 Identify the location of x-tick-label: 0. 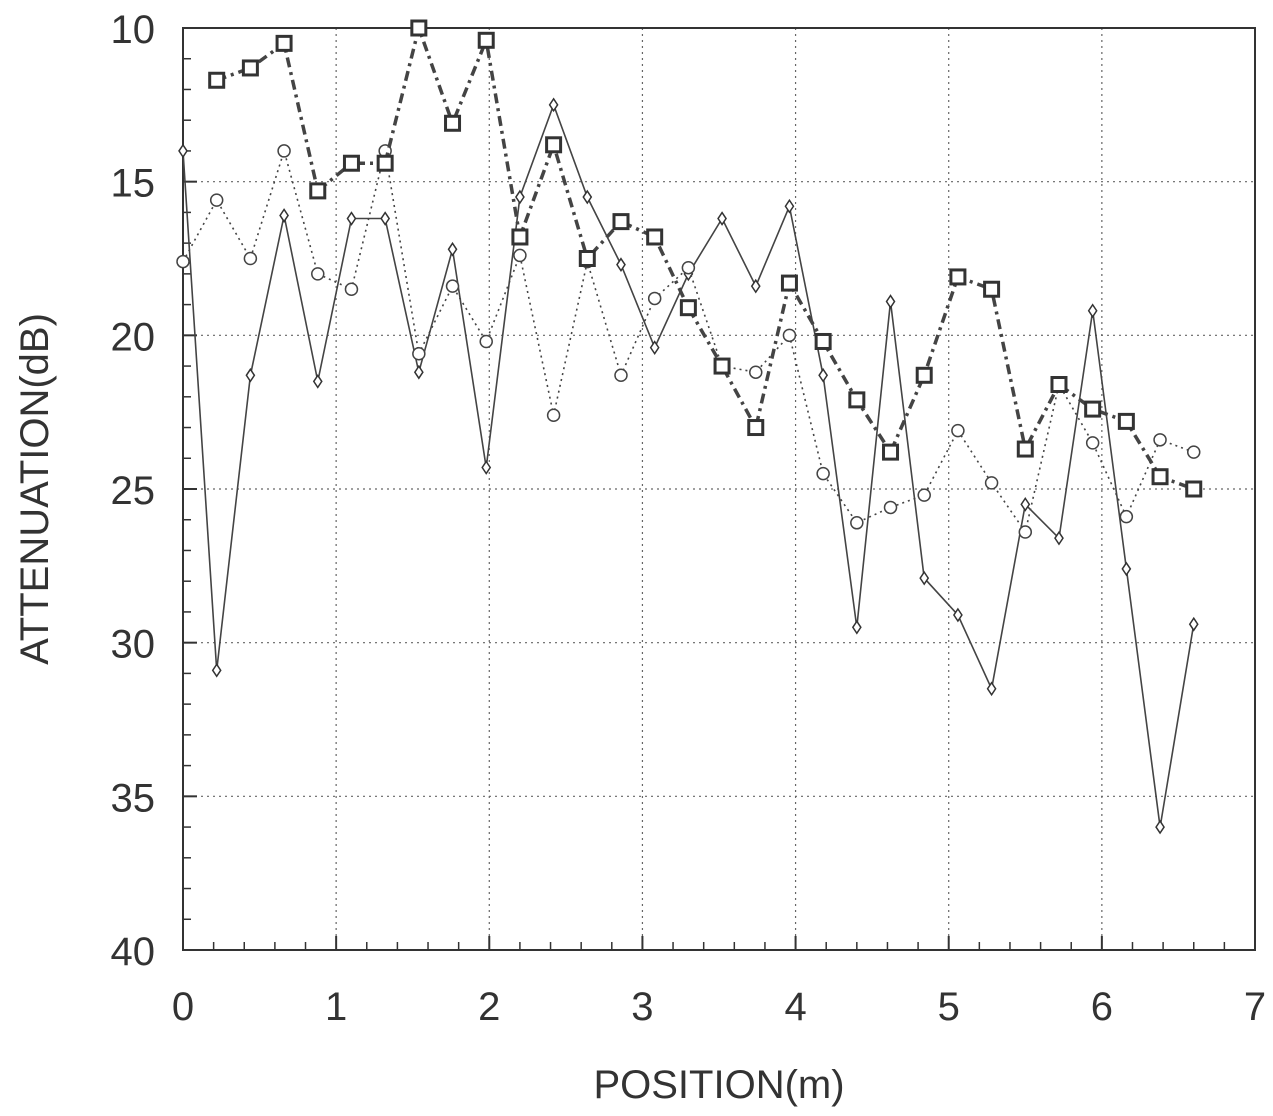
(183, 1007).